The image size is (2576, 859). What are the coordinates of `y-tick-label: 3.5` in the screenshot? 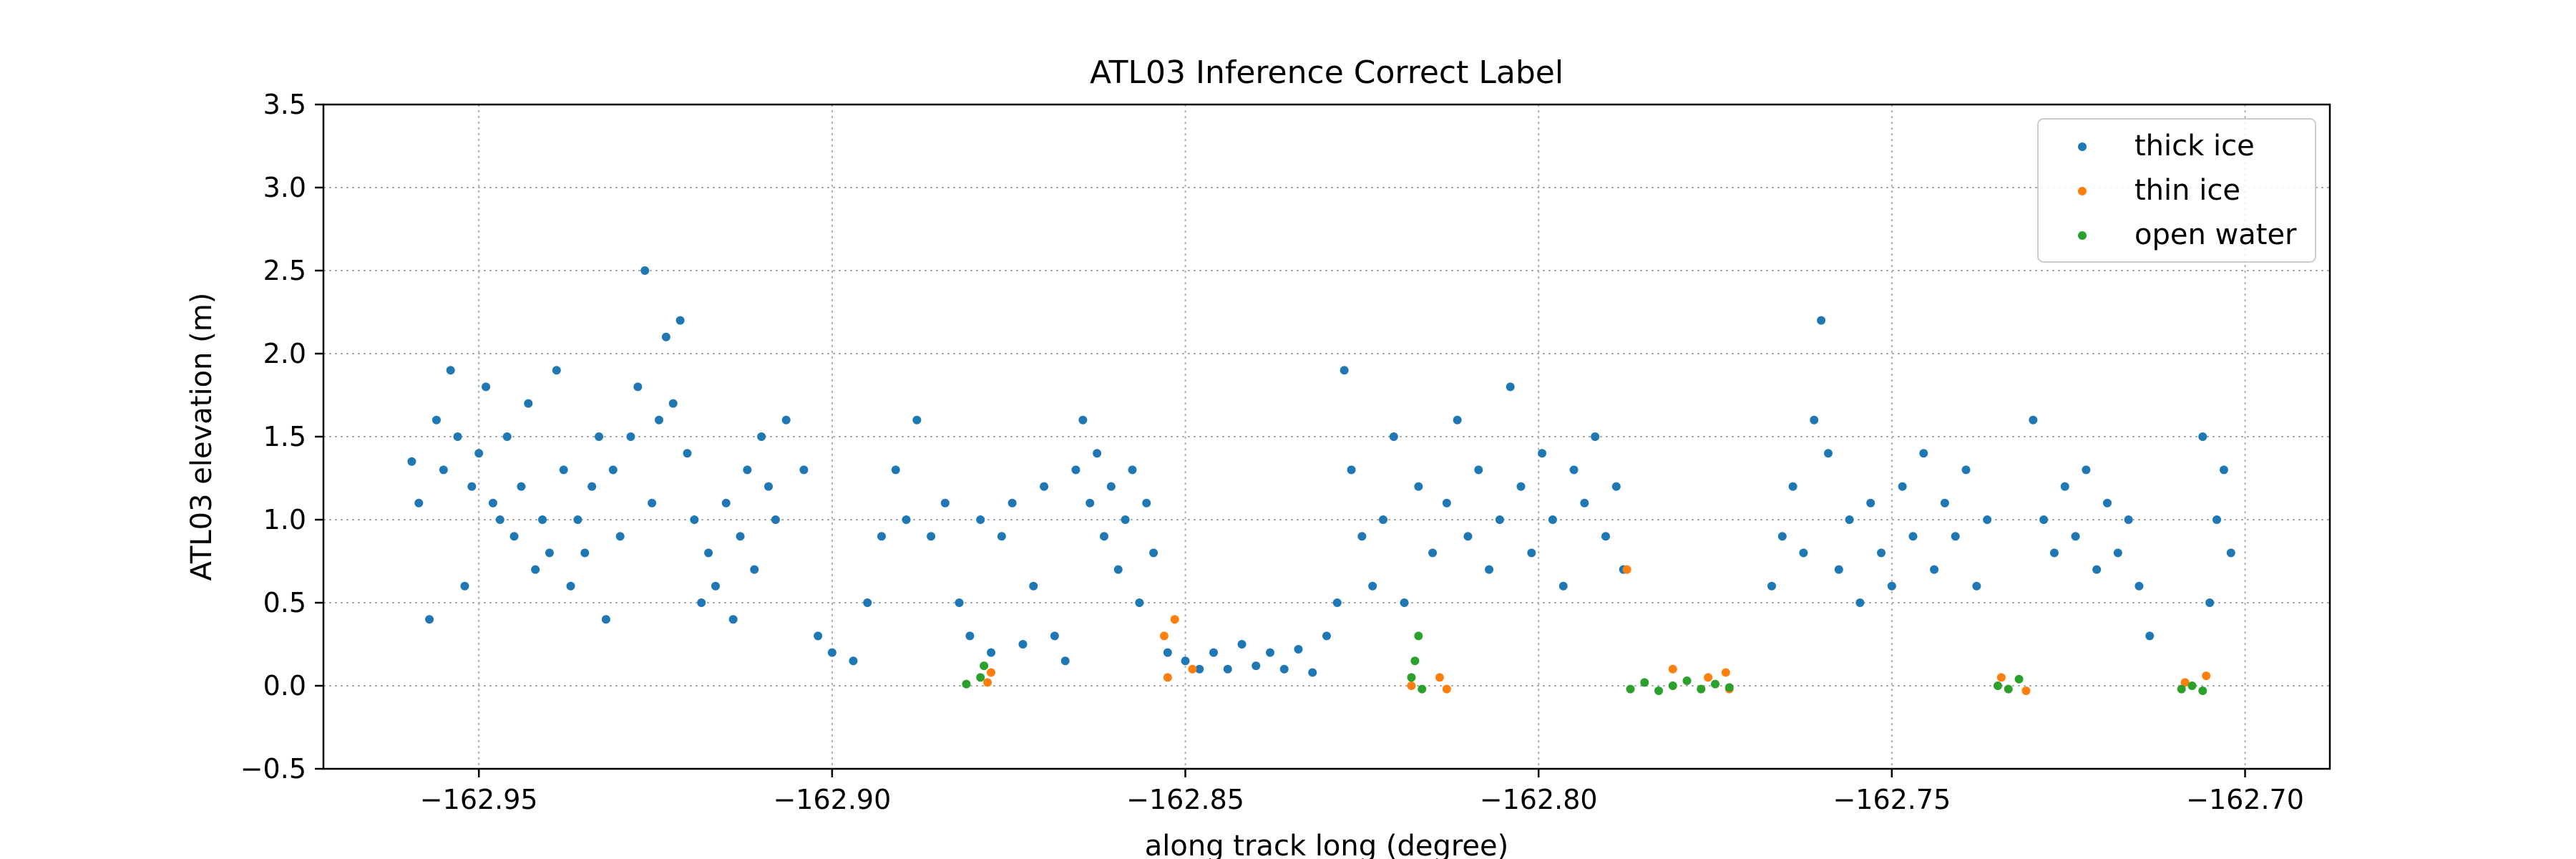 It's located at (284, 104).